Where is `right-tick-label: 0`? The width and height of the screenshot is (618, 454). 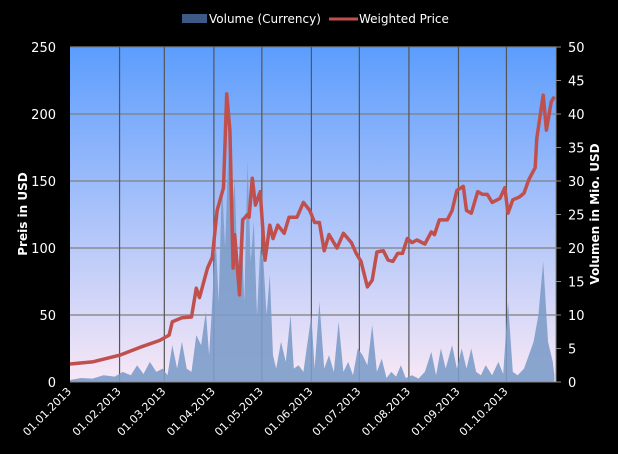
right-tick-label: 0 is located at coordinates (572, 383).